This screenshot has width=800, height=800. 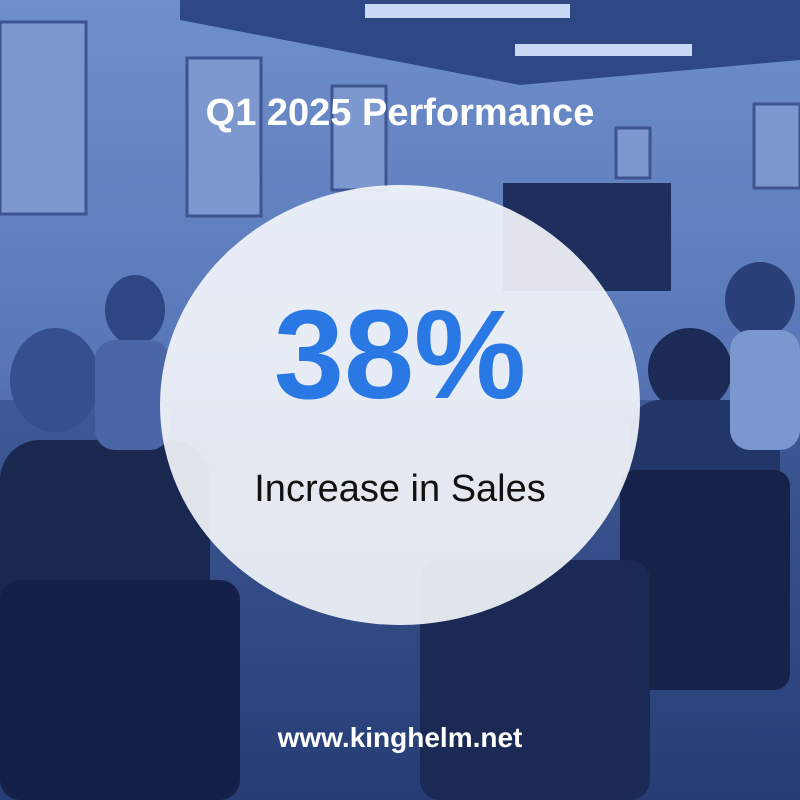 I want to click on title: Q1 2025 Performance, so click(x=400, y=113).